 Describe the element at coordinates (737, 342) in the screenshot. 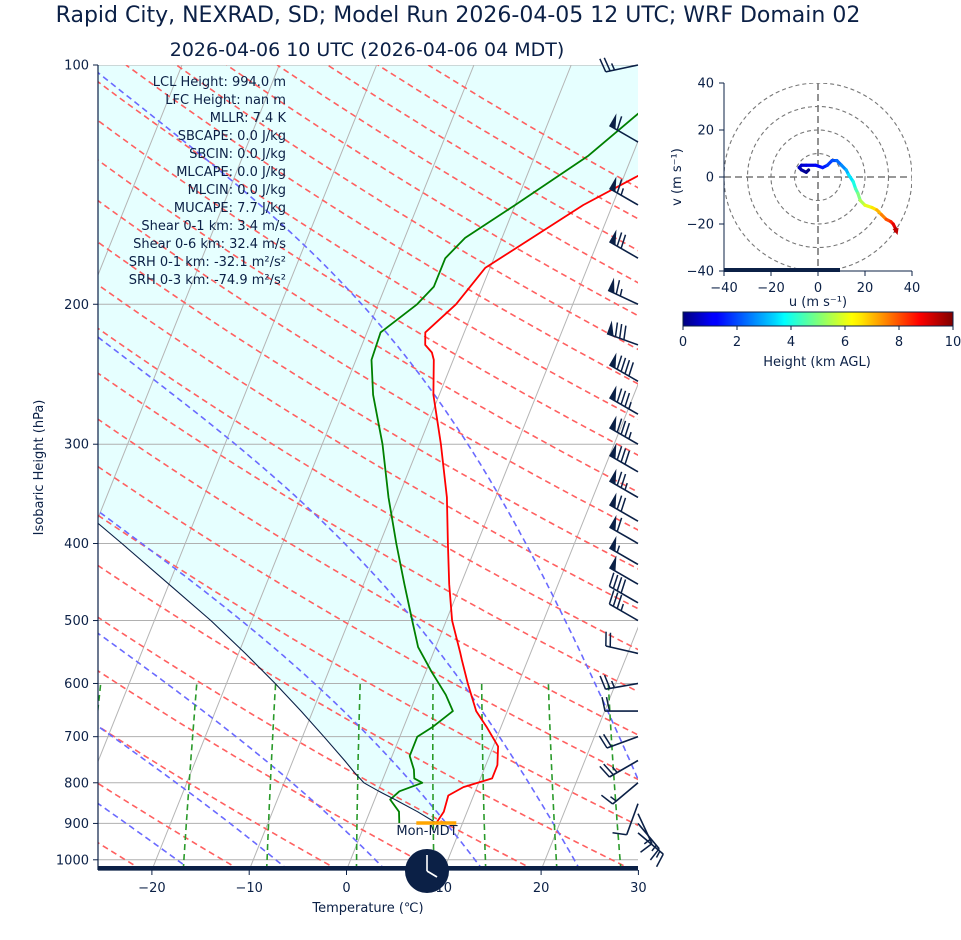

I see `colorbar-tick-label: 2` at that location.